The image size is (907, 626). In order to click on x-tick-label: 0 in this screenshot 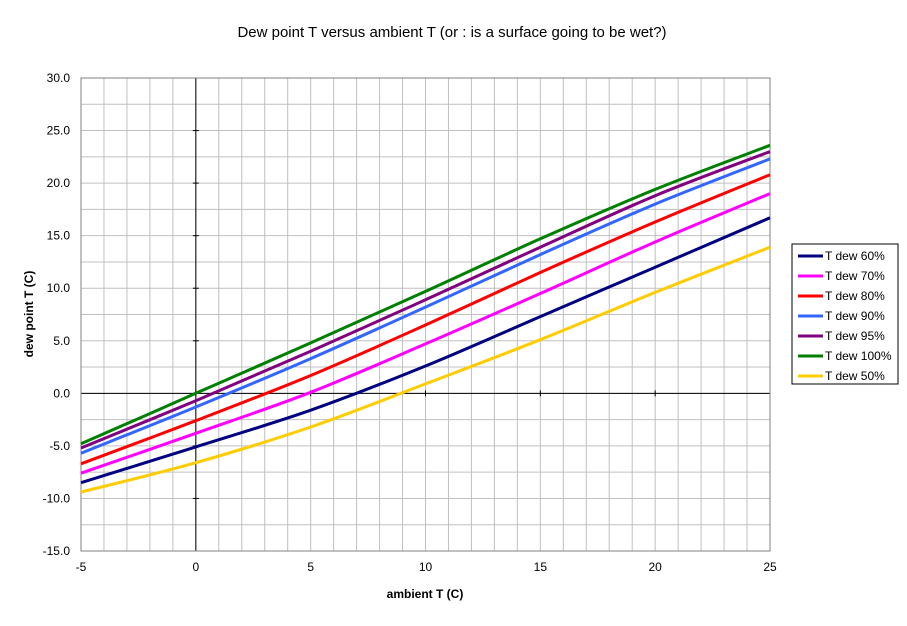, I will do `click(195, 567)`.